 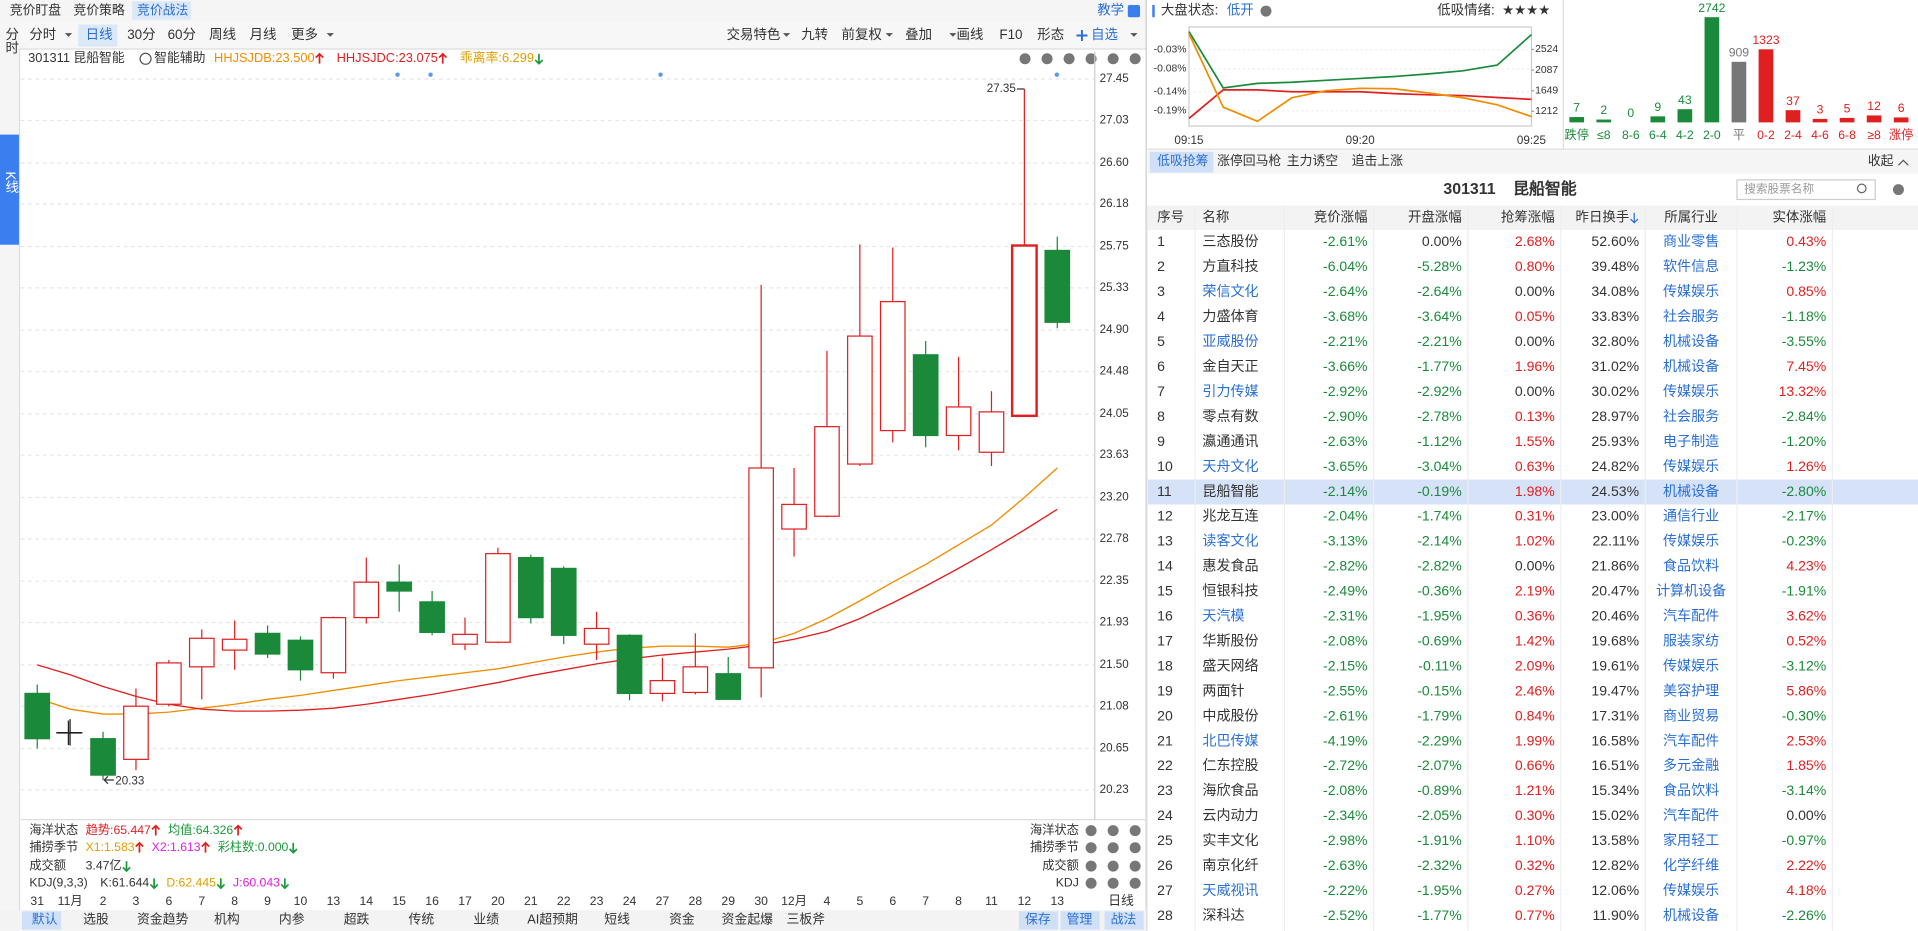 What do you see at coordinates (1134, 11) in the screenshot?
I see `checkbox` at bounding box center [1134, 11].